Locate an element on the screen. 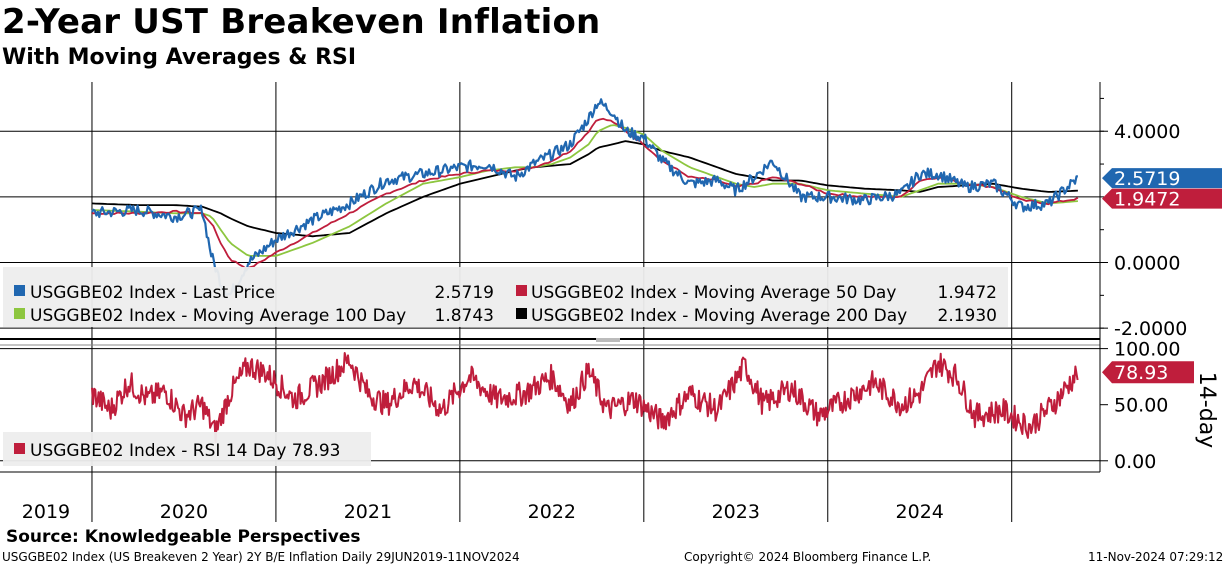 The height and width of the screenshot is (566, 1224). last-price-tag-text: 2.5719 is located at coordinates (1147, 179).